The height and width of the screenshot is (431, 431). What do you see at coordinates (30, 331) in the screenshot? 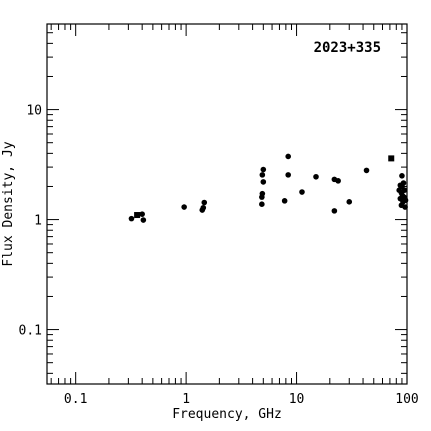
I see `y-tick-label: 0.1` at bounding box center [30, 331].